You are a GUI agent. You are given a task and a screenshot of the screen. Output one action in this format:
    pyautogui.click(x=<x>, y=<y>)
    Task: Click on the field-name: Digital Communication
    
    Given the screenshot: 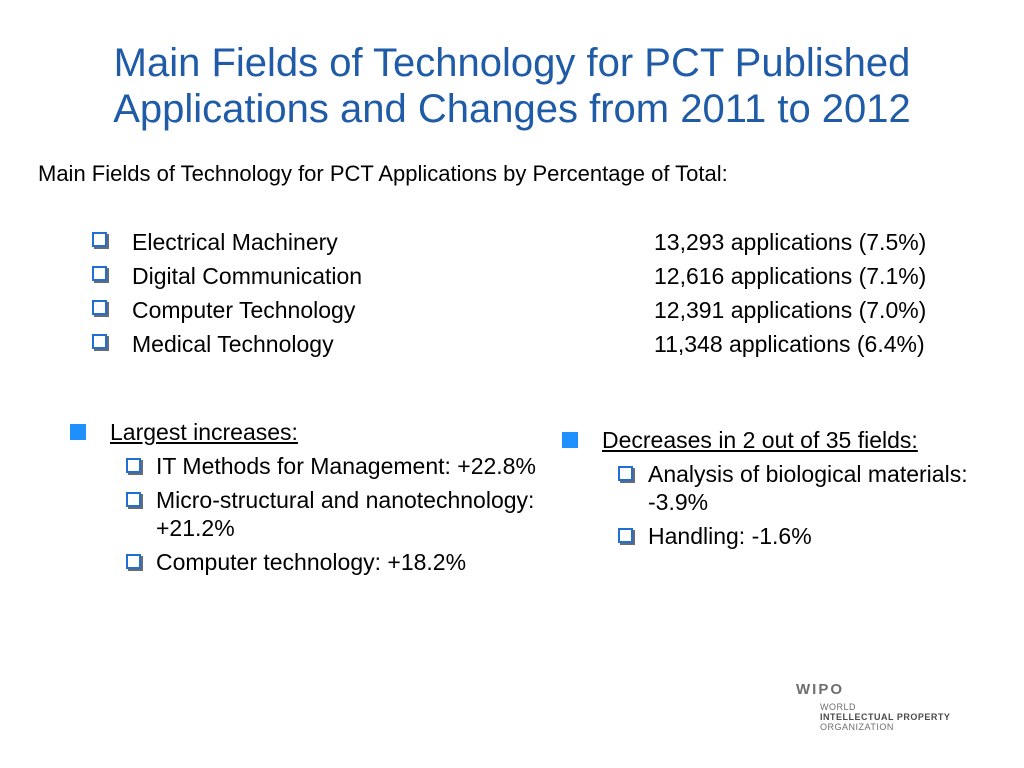 What is the action you would take?
    pyautogui.click(x=247, y=276)
    